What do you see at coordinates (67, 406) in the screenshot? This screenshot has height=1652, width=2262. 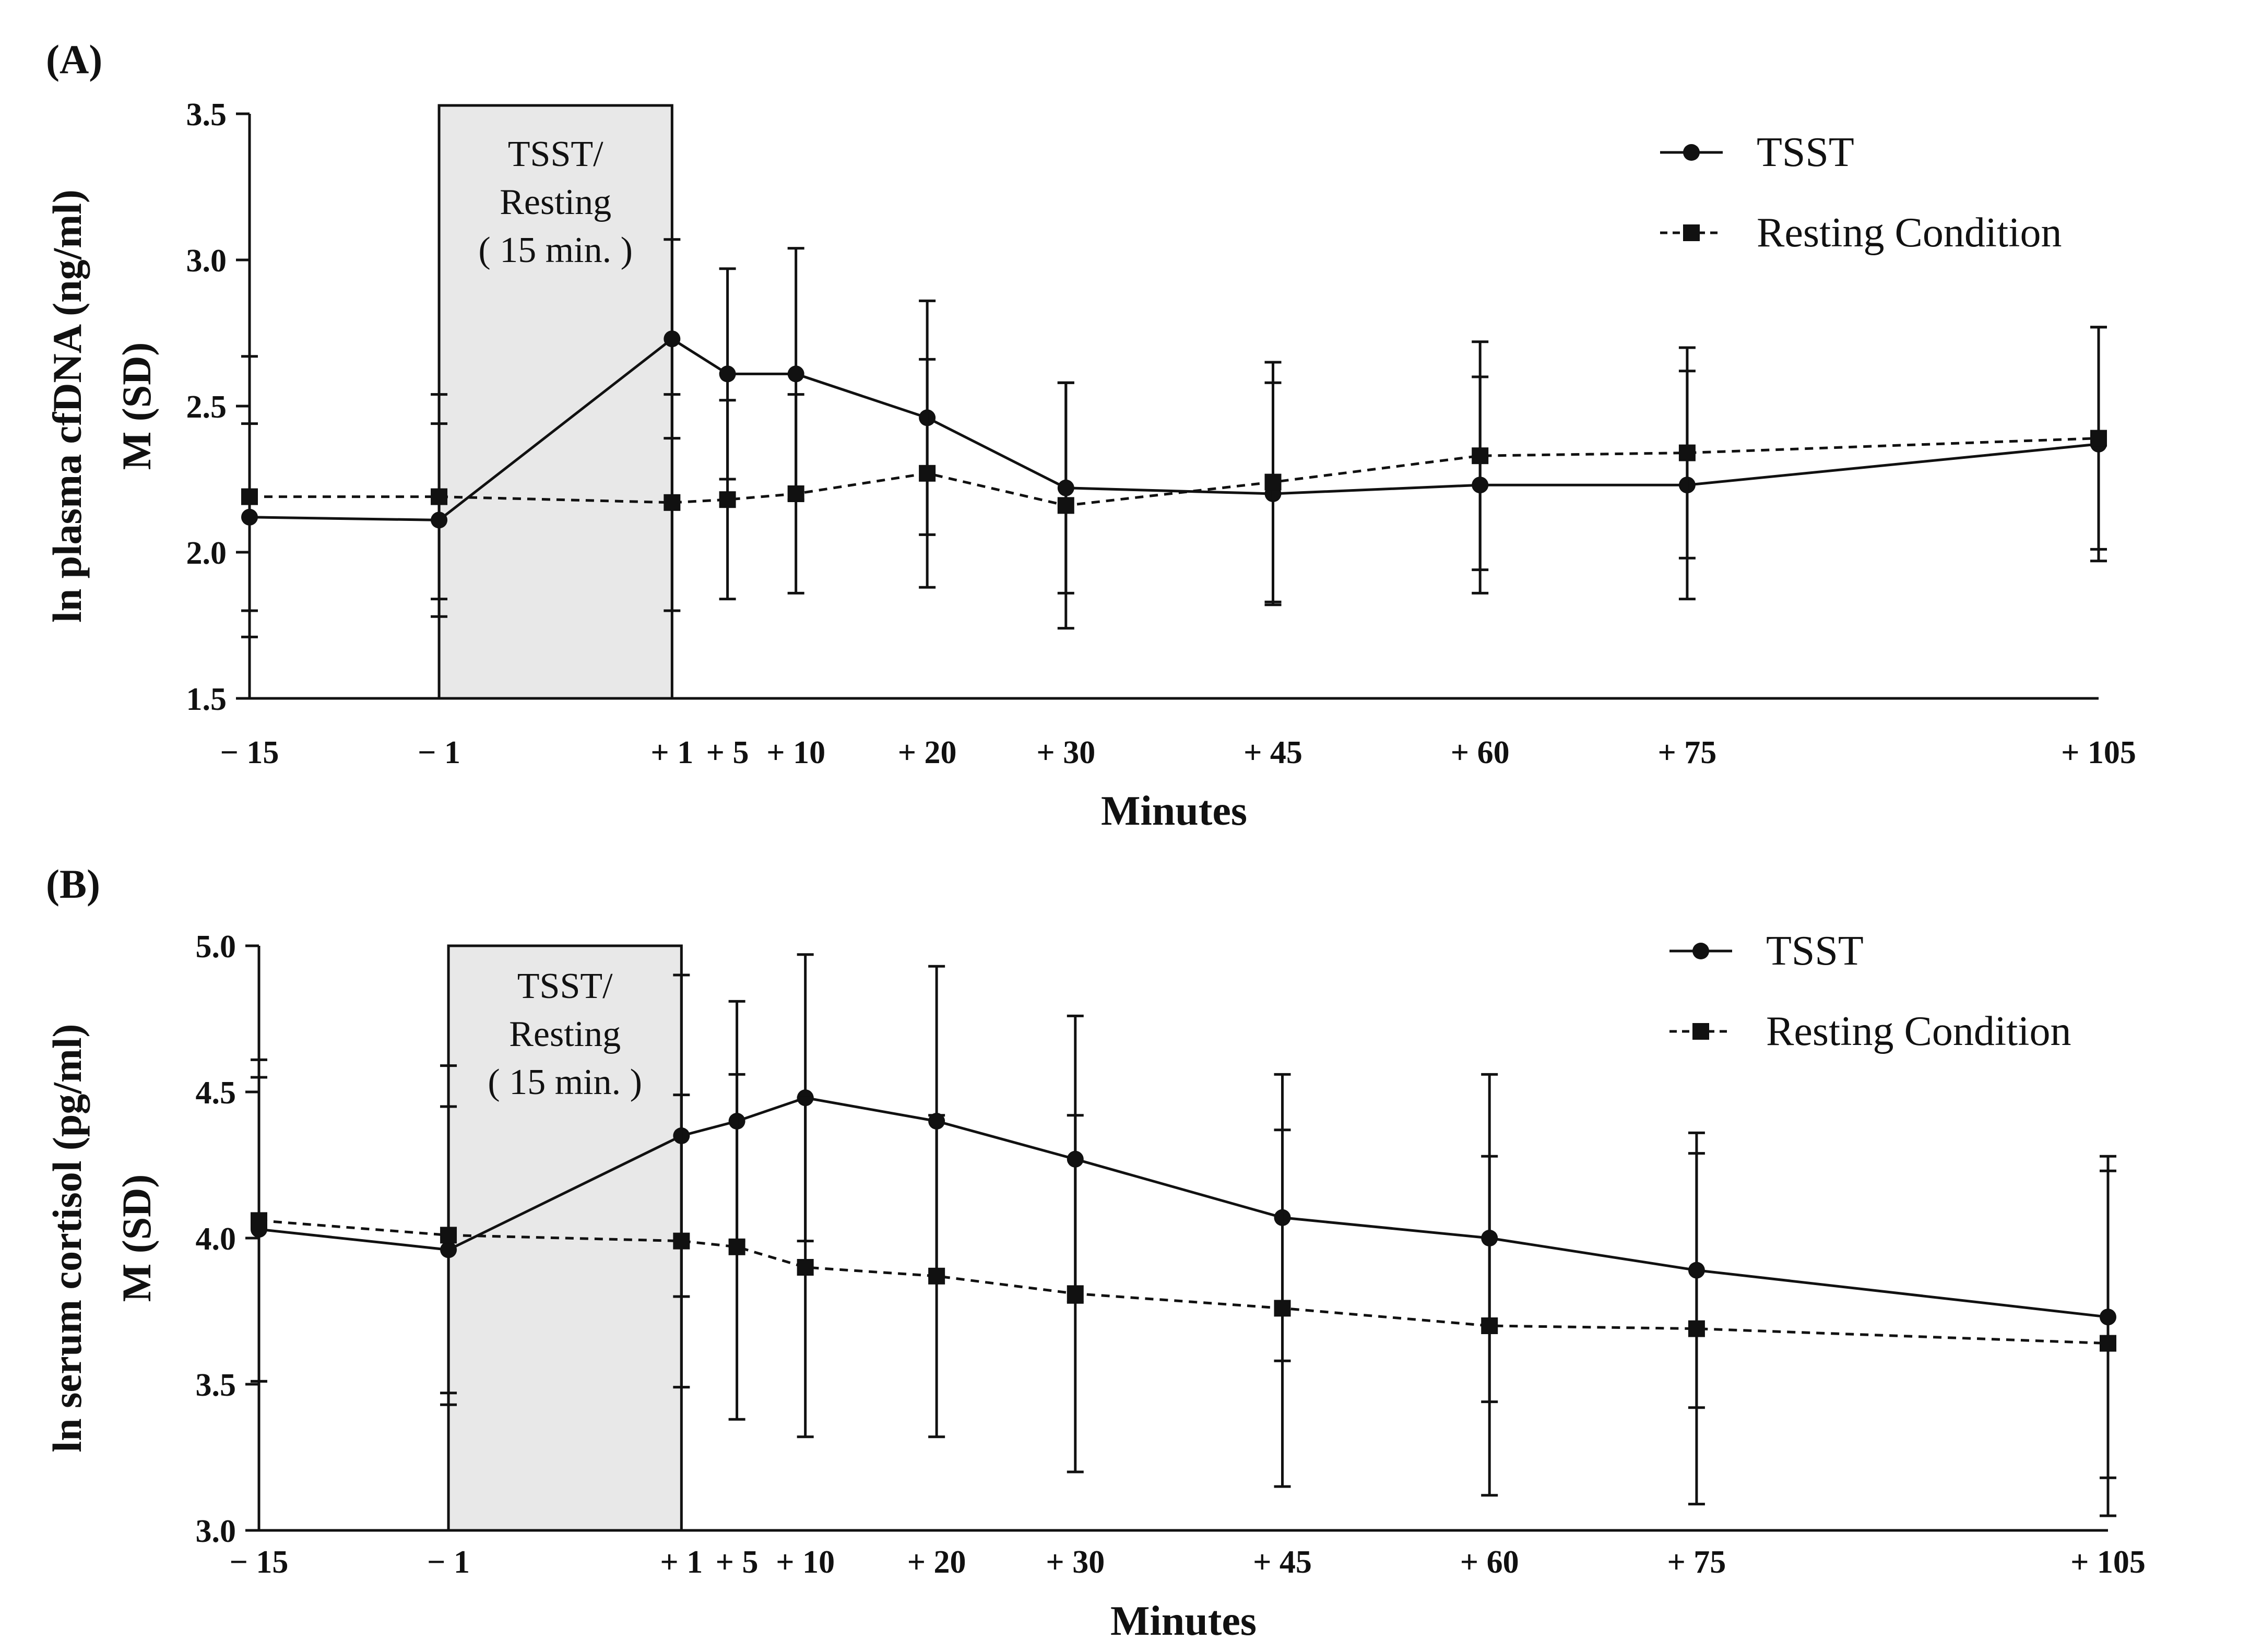 I see `y-axis-label: ln plasma cfDNA (ng/ml)` at bounding box center [67, 406].